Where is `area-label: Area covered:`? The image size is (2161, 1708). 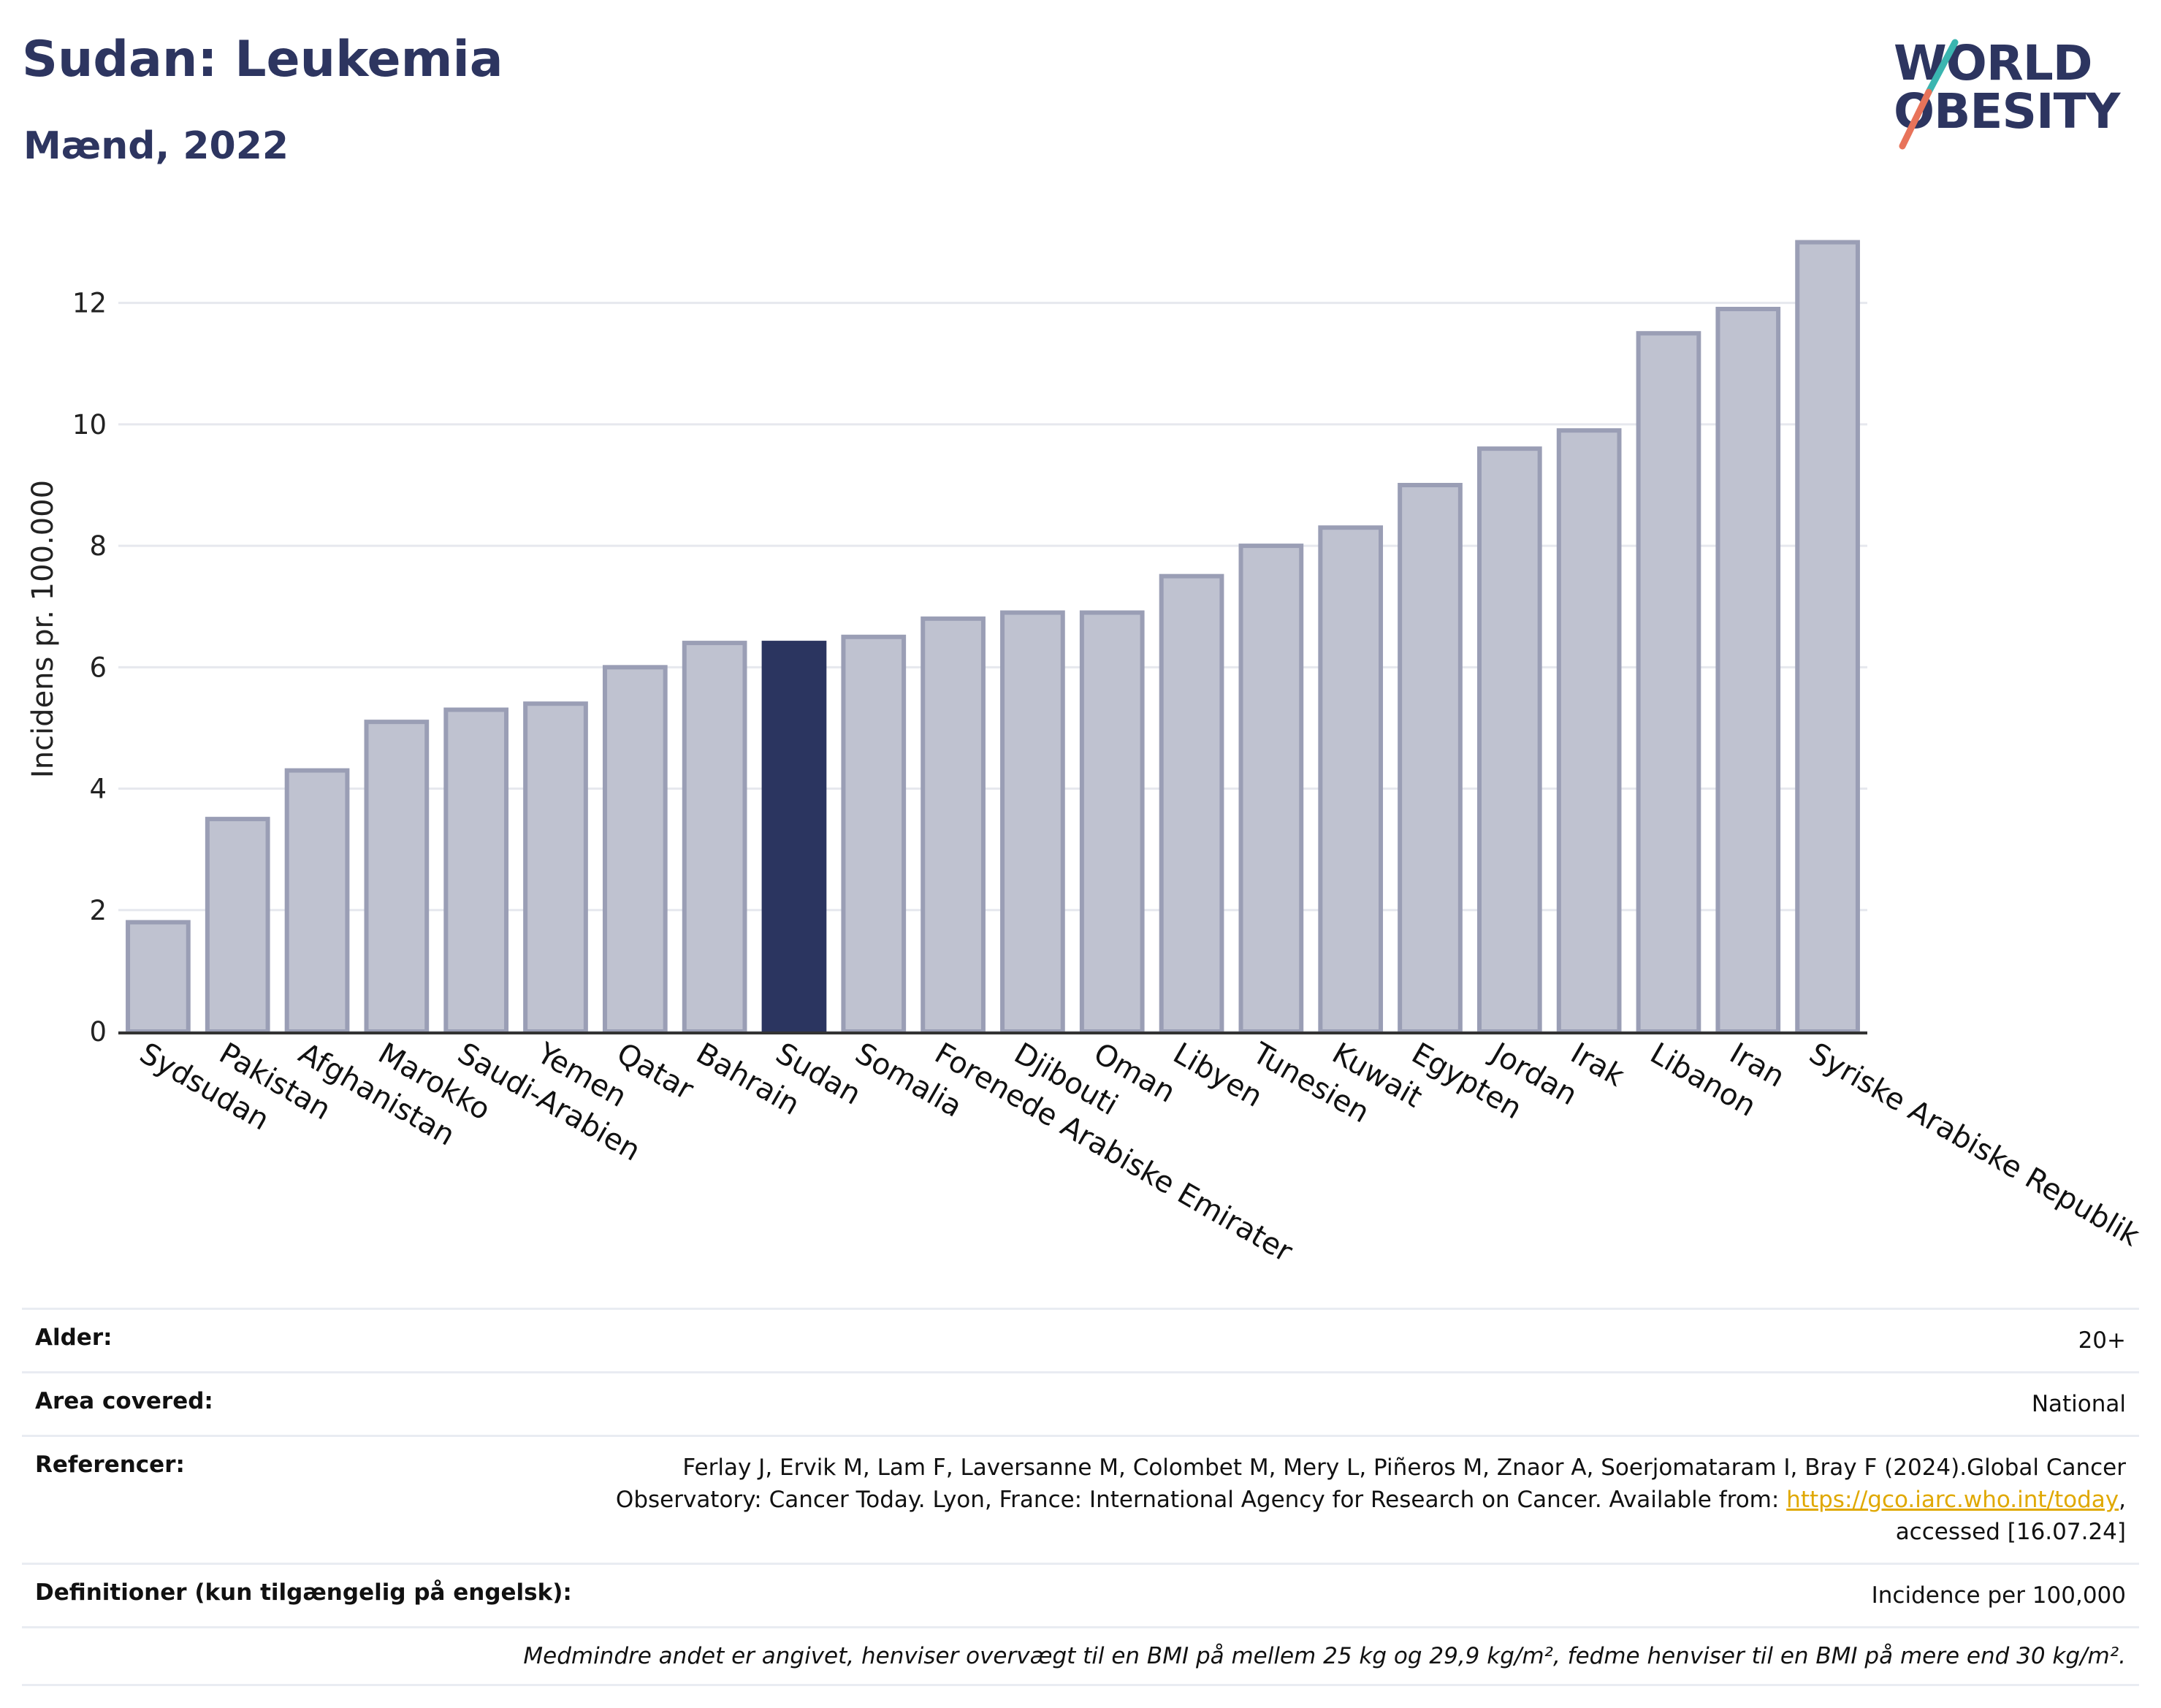
area-label: Area covered: is located at coordinates (124, 1401).